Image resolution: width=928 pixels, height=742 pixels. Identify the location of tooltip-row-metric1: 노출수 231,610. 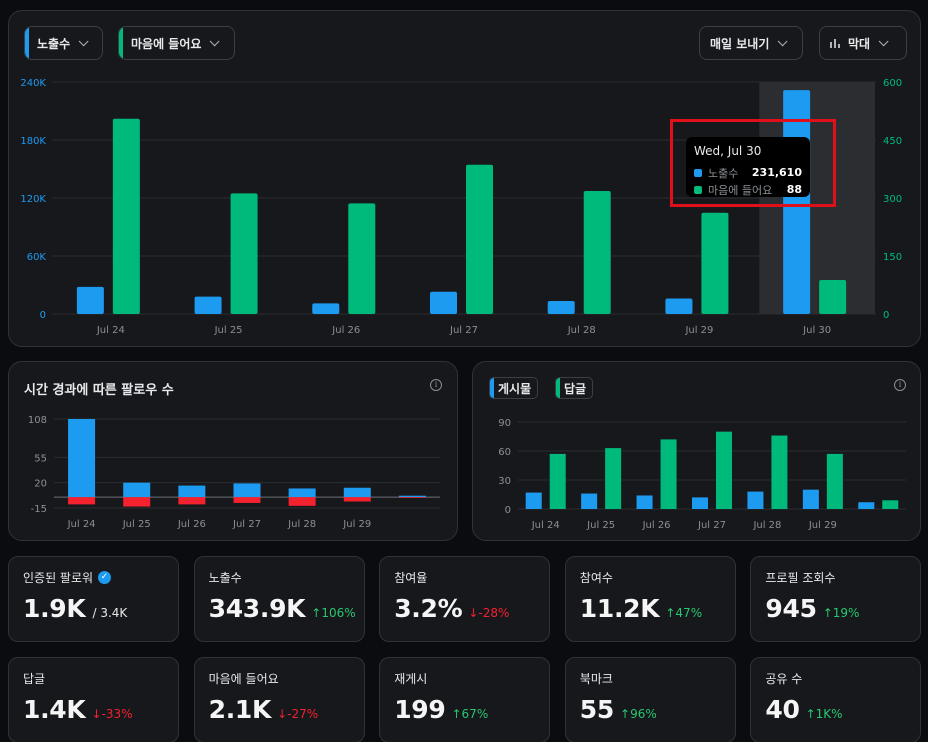
(748, 172).